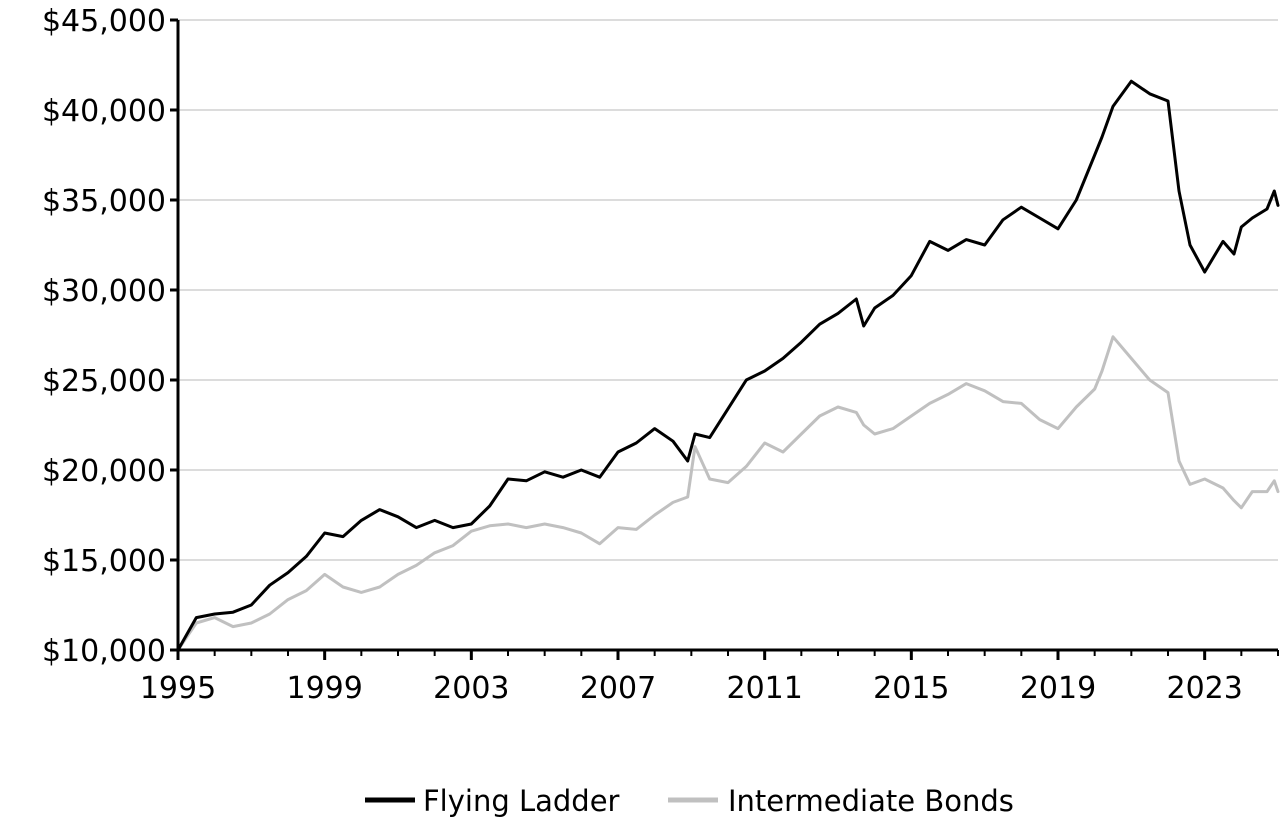 Image resolution: width=1284 pixels, height=827 pixels. I want to click on x-tick-labels: 1995 1999 2003 2007 2011 2015 2019 2023, so click(691, 688).